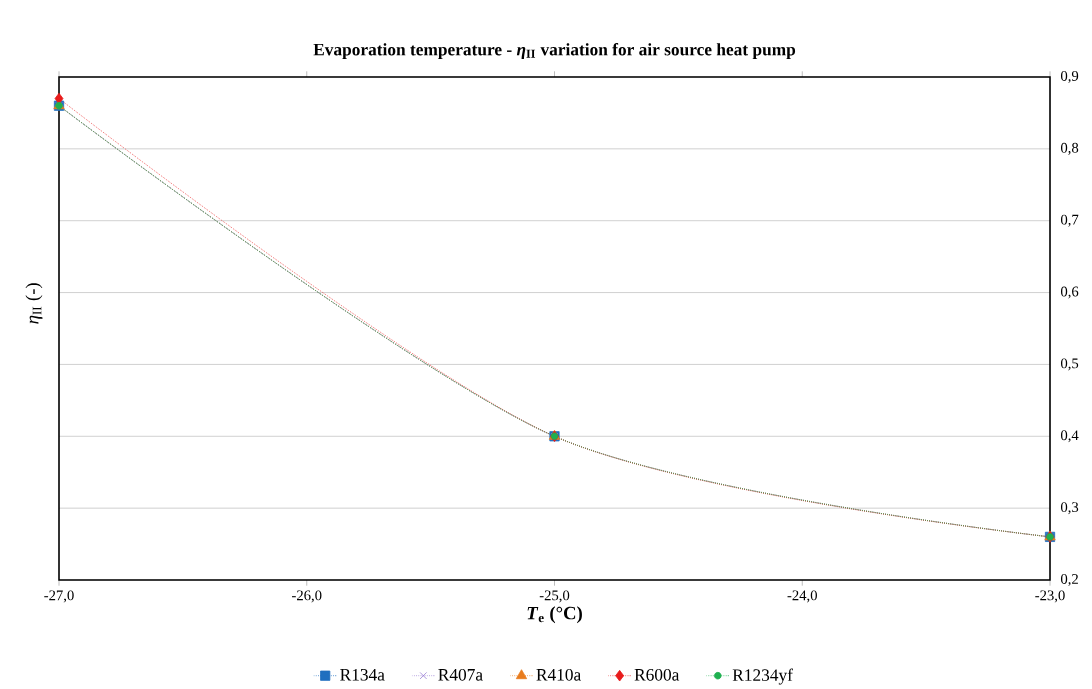 The height and width of the screenshot is (689, 1092). What do you see at coordinates (1069, 580) in the screenshot?
I see `y-tick-label: 0,2` at bounding box center [1069, 580].